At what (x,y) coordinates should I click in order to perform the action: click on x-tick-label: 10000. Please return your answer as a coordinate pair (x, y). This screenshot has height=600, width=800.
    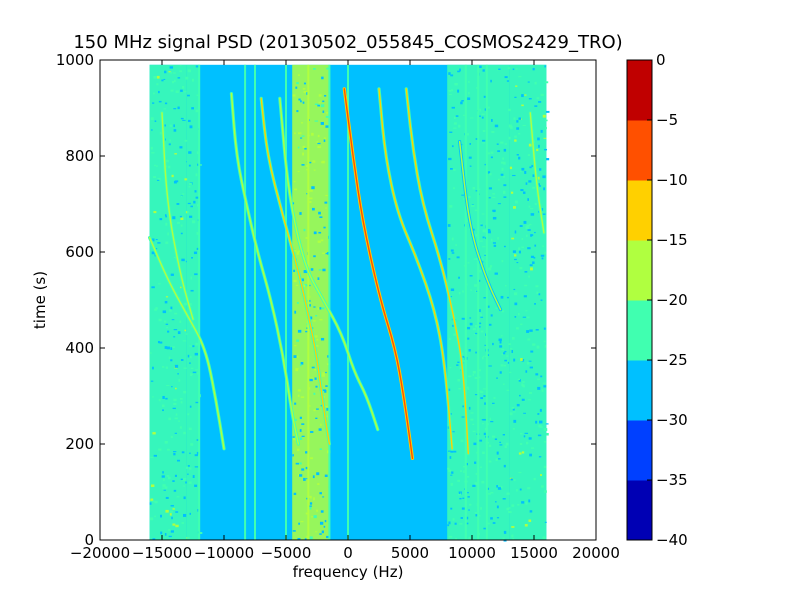
    Looking at the image, I should click on (472, 553).